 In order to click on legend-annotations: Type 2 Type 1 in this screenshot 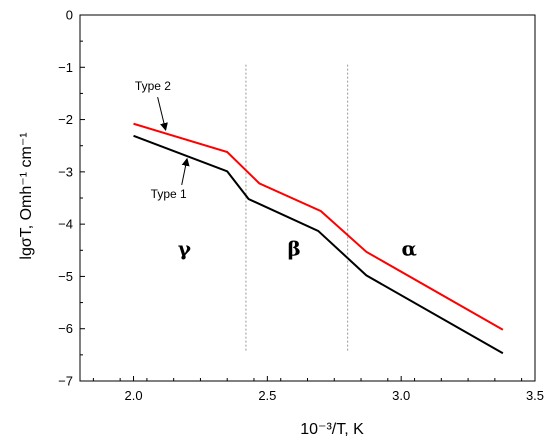, I will do `click(162, 140)`.